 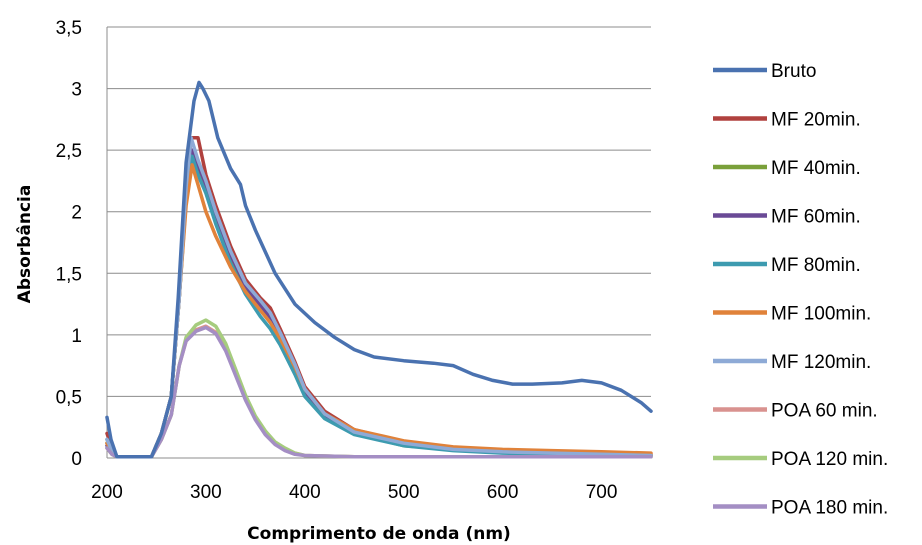 What do you see at coordinates (404, 492) in the screenshot?
I see `x-tick-label: 500` at bounding box center [404, 492].